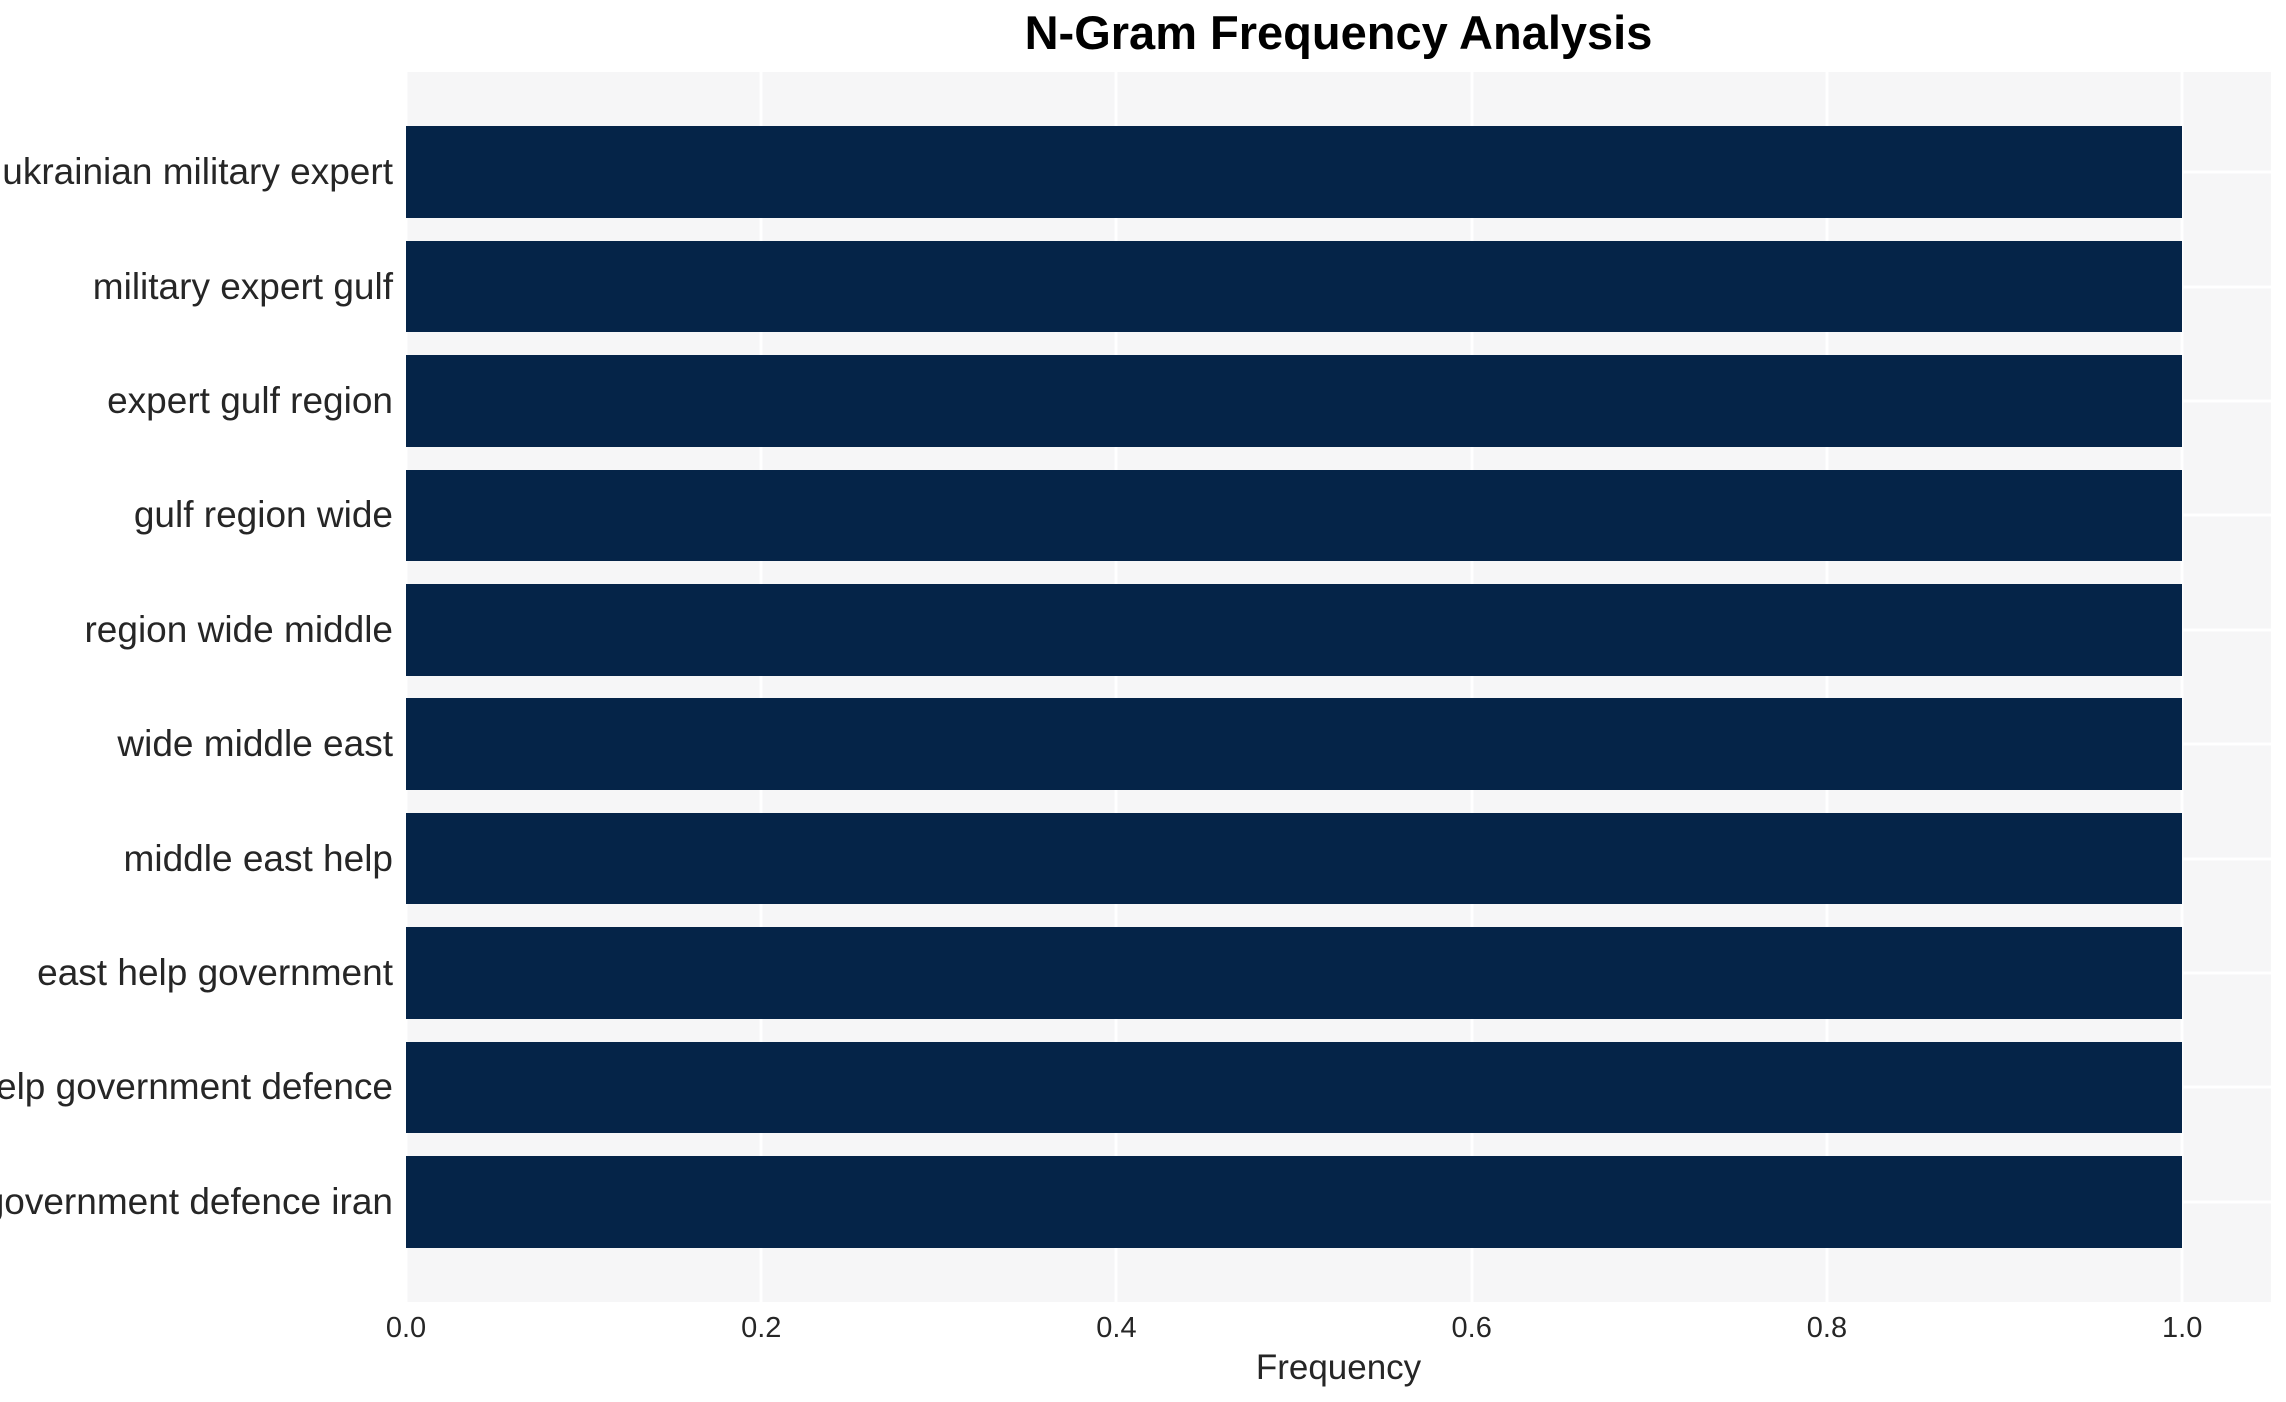 Image resolution: width=2286 pixels, height=1402 pixels. Describe the element at coordinates (258, 858) in the screenshot. I see `y-axis-label: middle east help` at that location.